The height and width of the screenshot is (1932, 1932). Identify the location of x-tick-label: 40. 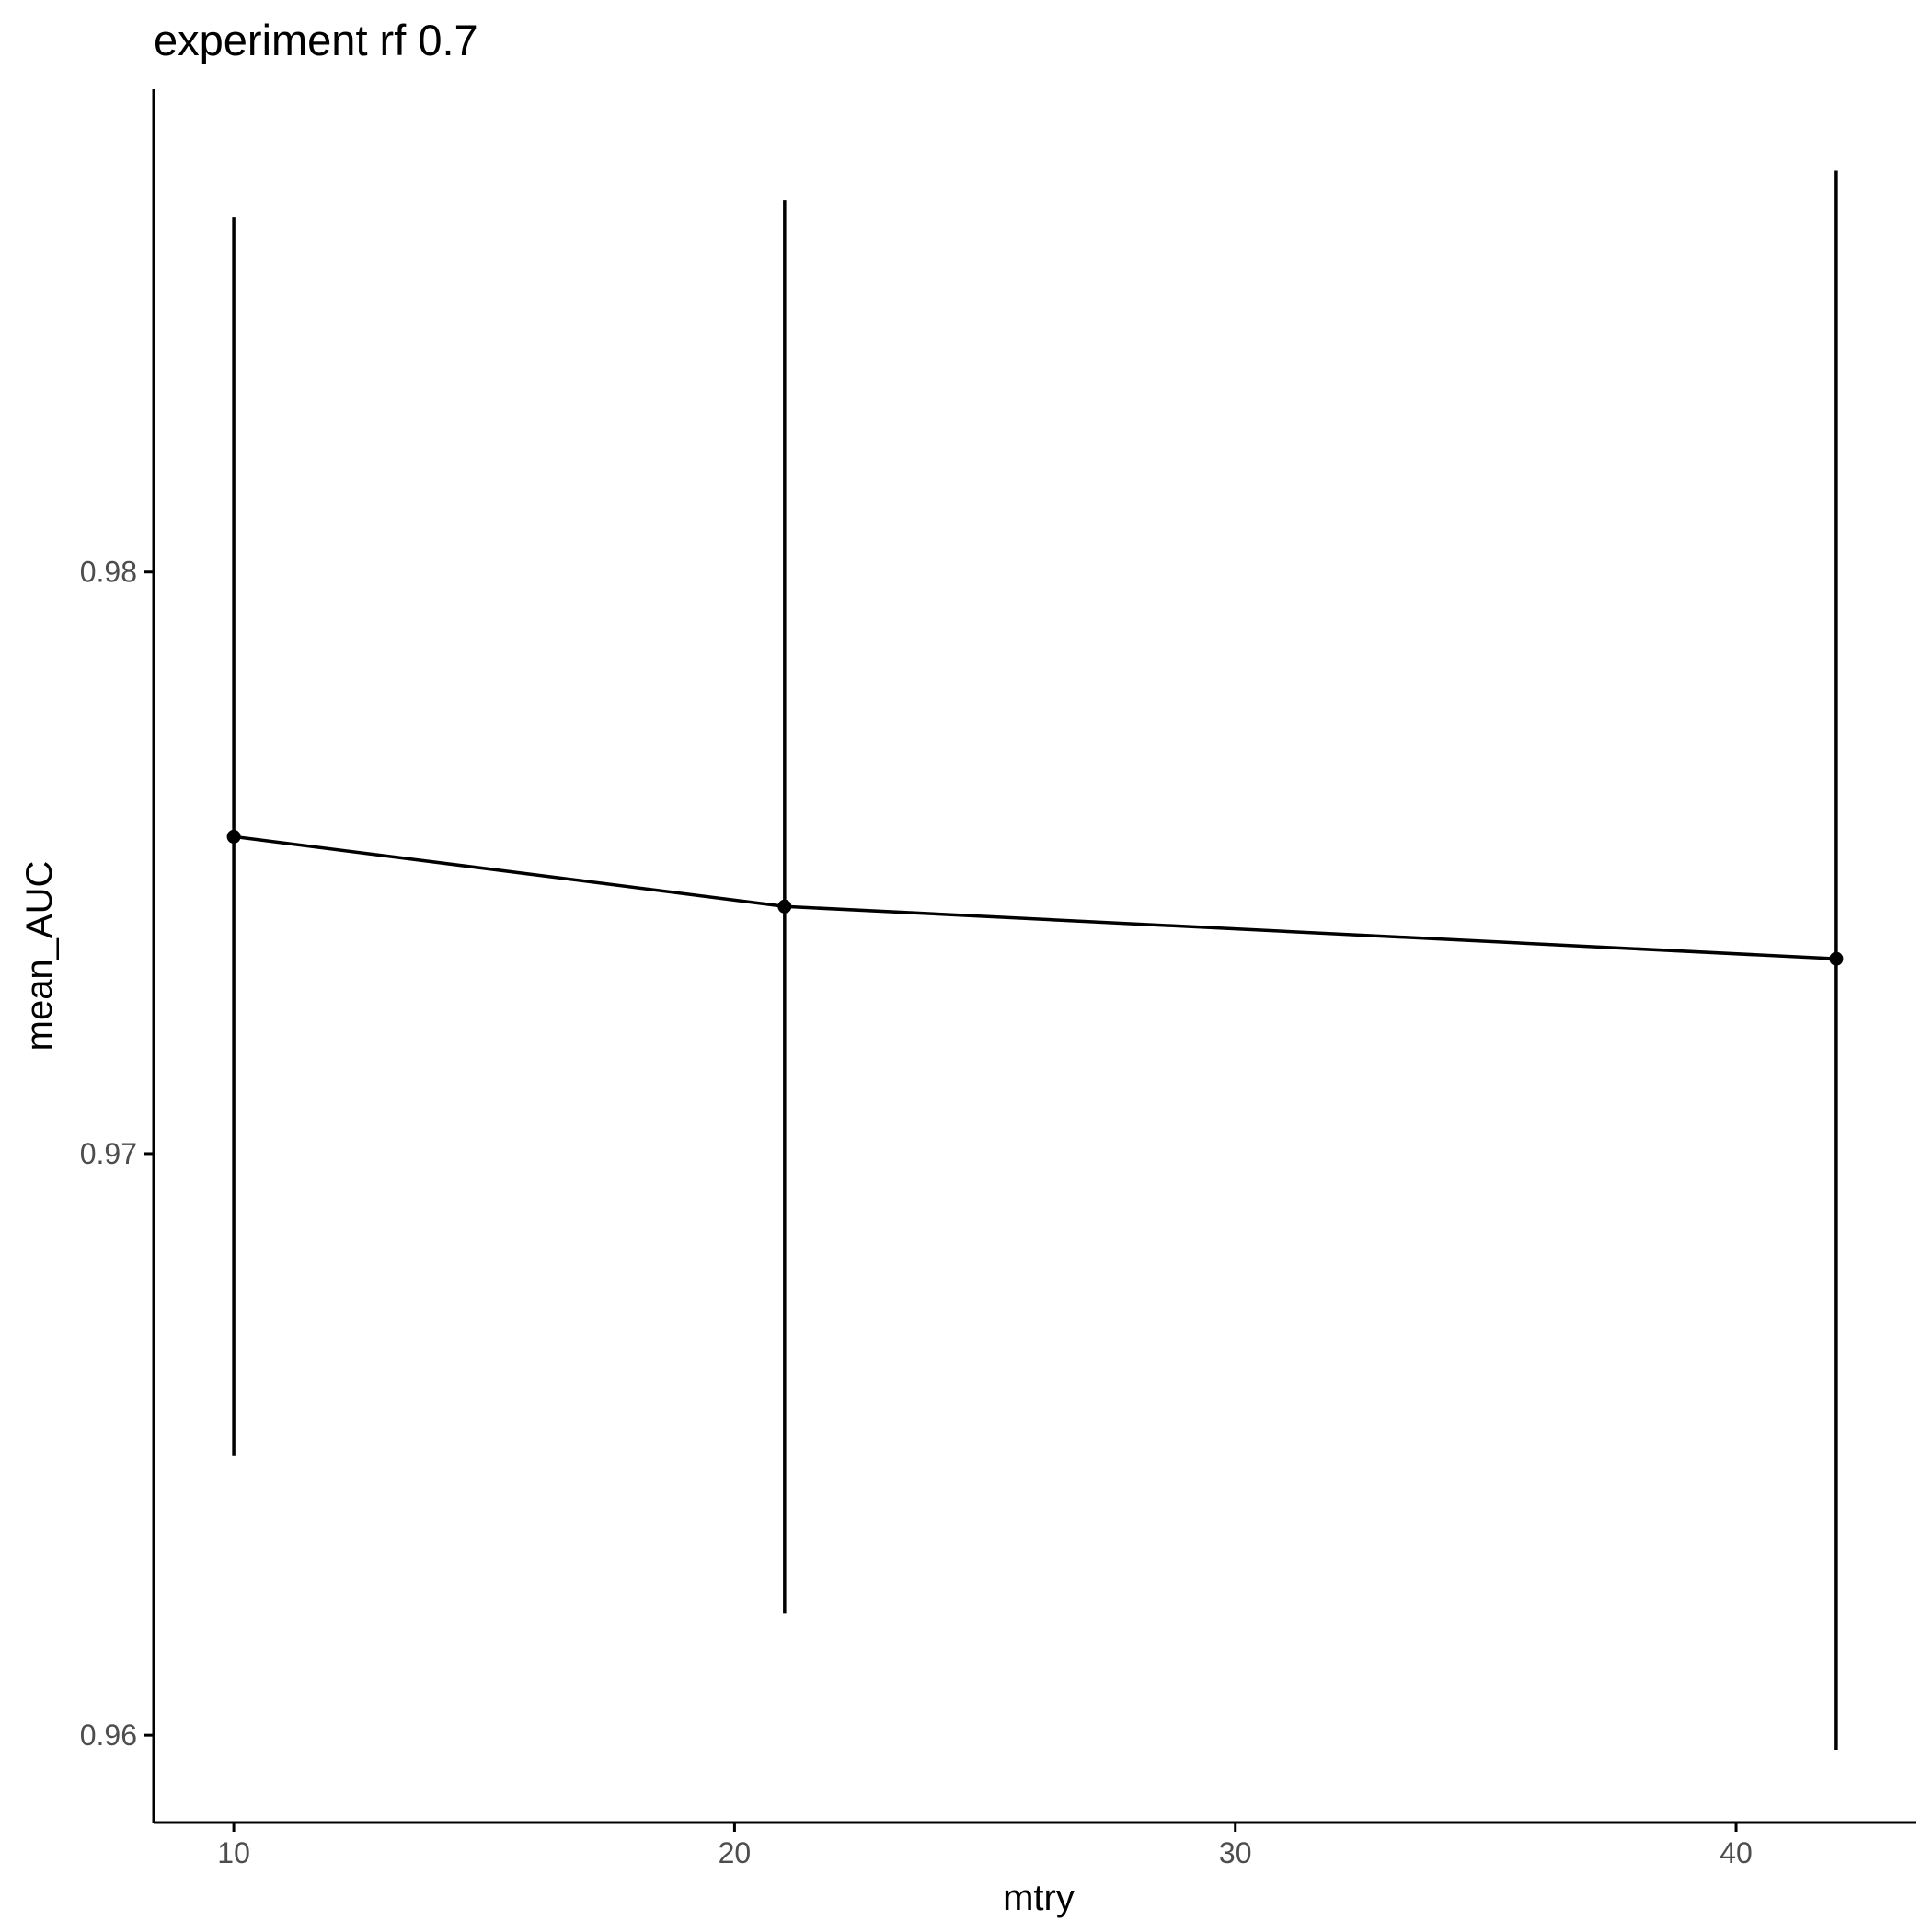
(1736, 1852).